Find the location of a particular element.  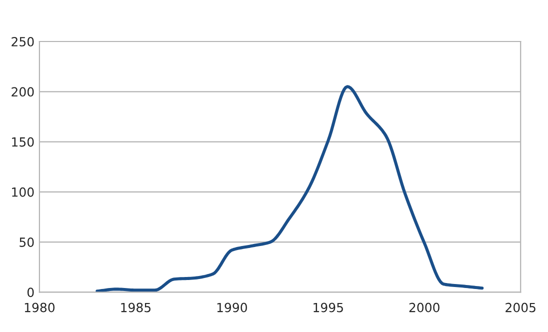

y-tick-label: 50 is located at coordinates (27, 242).